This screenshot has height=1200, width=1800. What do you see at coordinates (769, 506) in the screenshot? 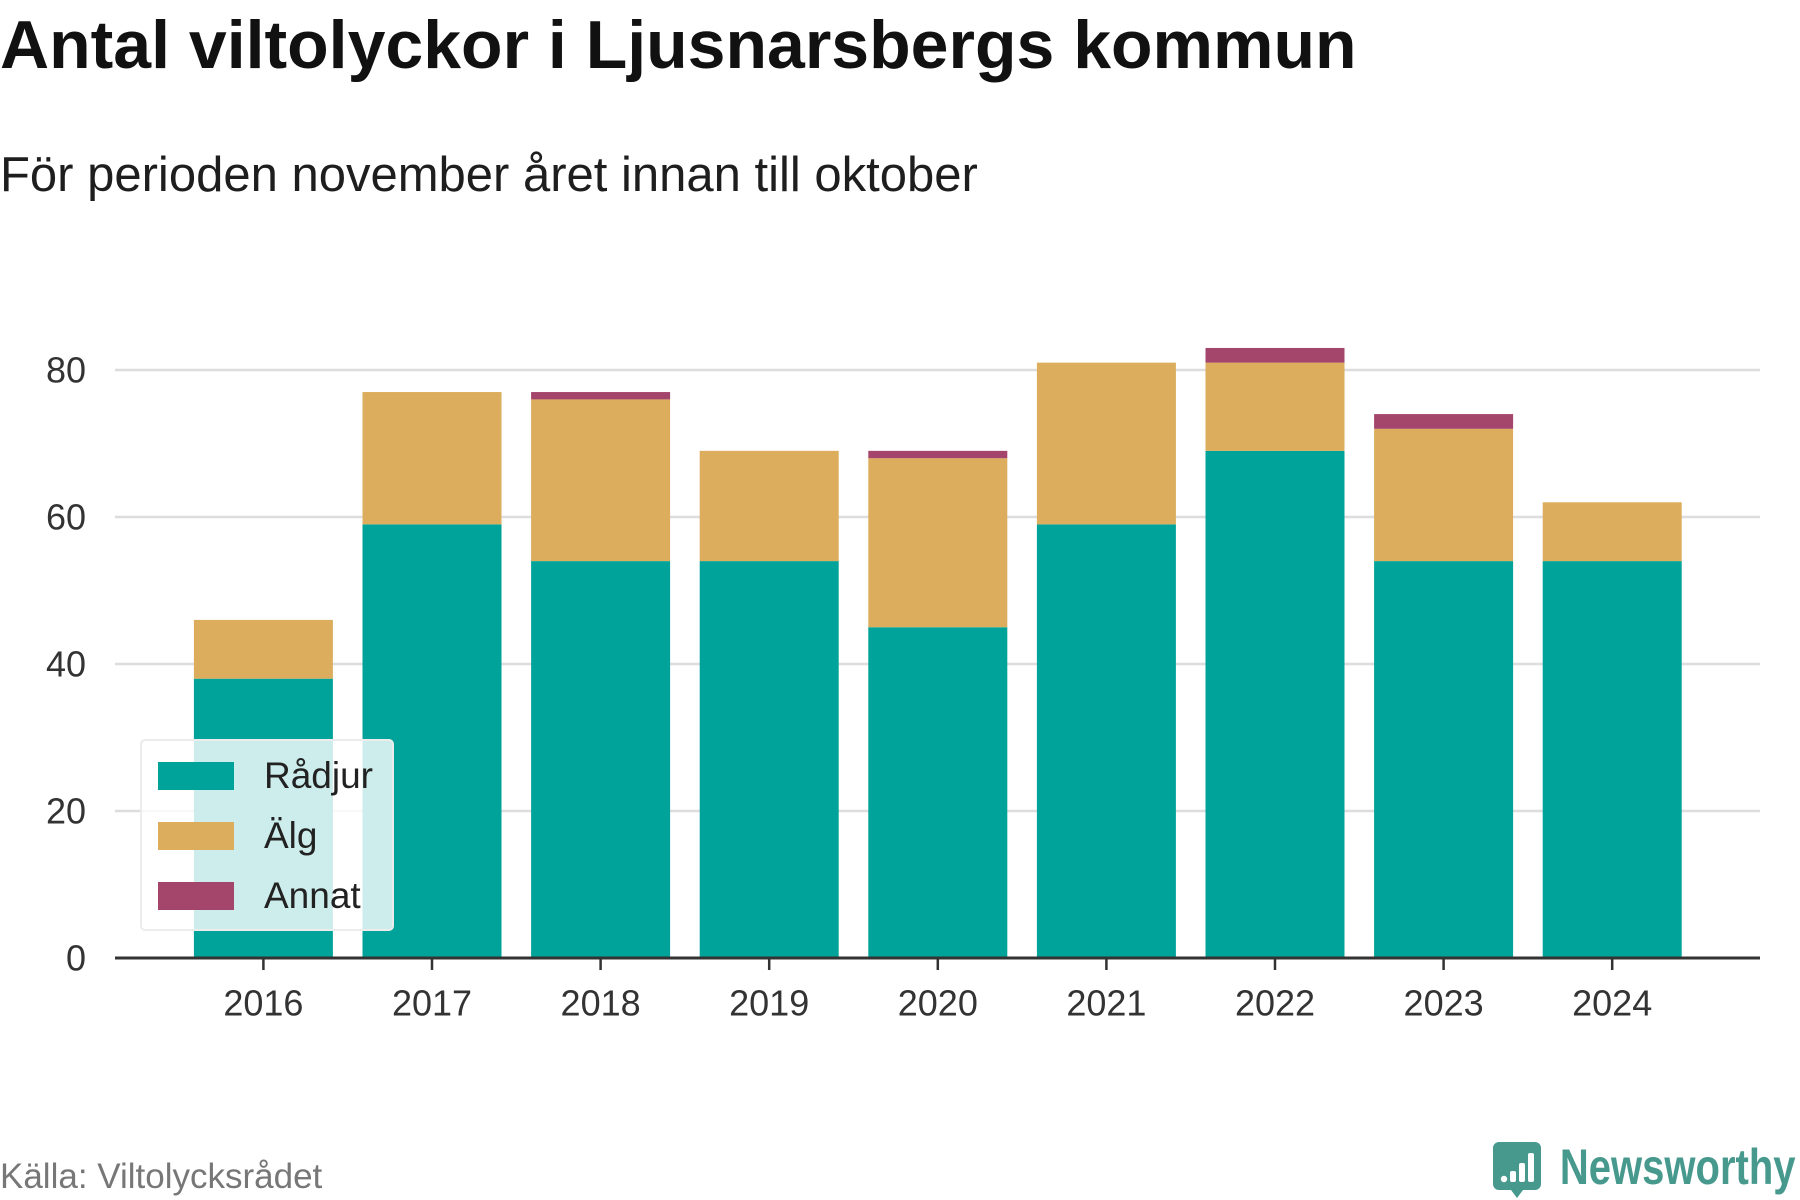
I see `bar-2019-alg` at bounding box center [769, 506].